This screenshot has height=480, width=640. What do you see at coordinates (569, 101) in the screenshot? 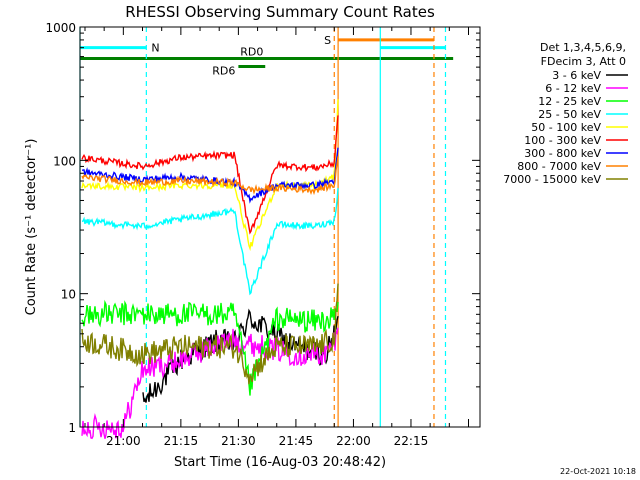
I see `legend-entry-label: 12 - 25 keV` at bounding box center [569, 101].